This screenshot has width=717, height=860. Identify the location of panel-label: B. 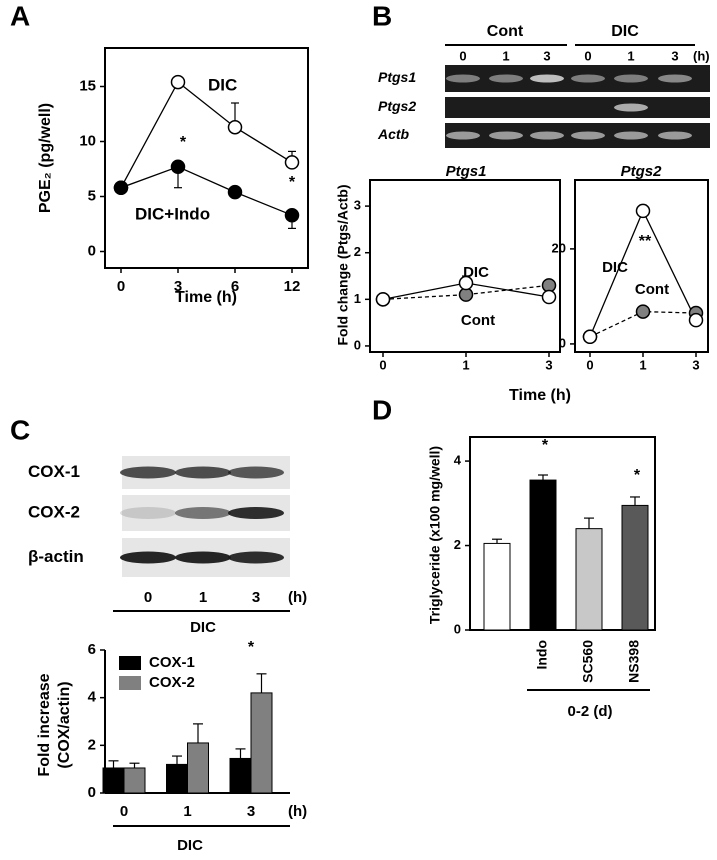
(382, 15).